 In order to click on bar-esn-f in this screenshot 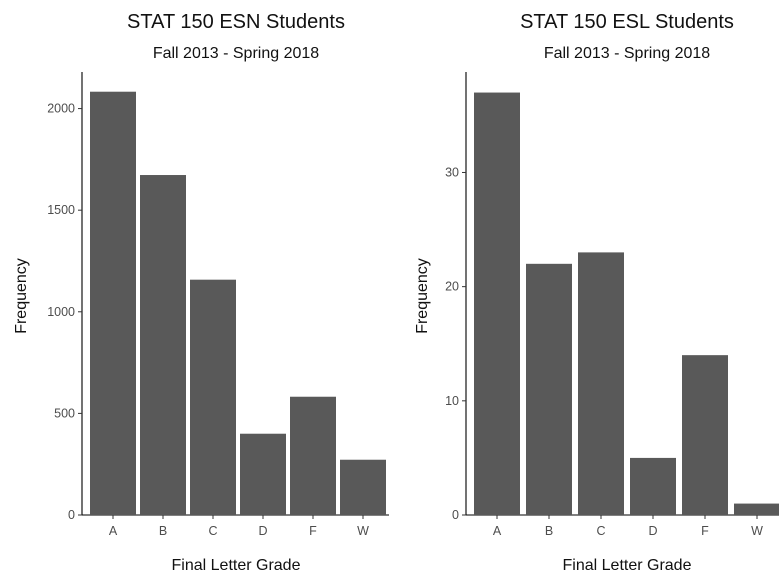, I will do `click(313, 455)`.